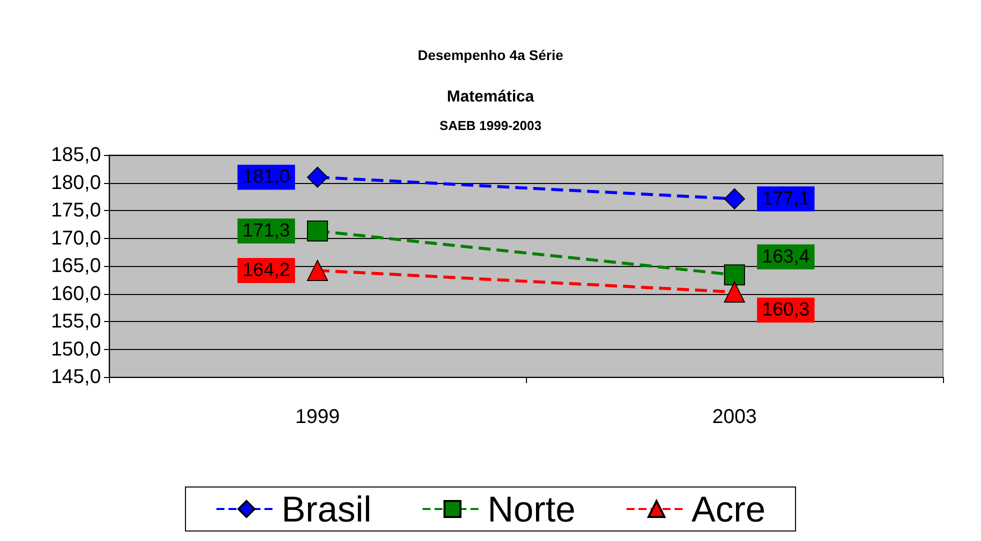  What do you see at coordinates (75, 183) in the screenshot?
I see `y-tick-label: 180,0` at bounding box center [75, 183].